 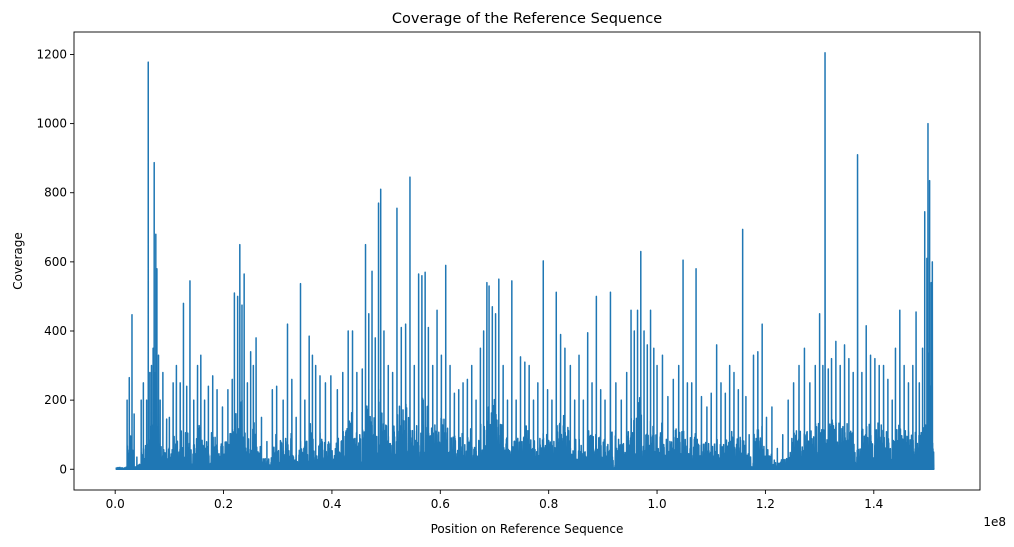 What do you see at coordinates (331, 504) in the screenshot?
I see `x-tick-label: 0.4` at bounding box center [331, 504].